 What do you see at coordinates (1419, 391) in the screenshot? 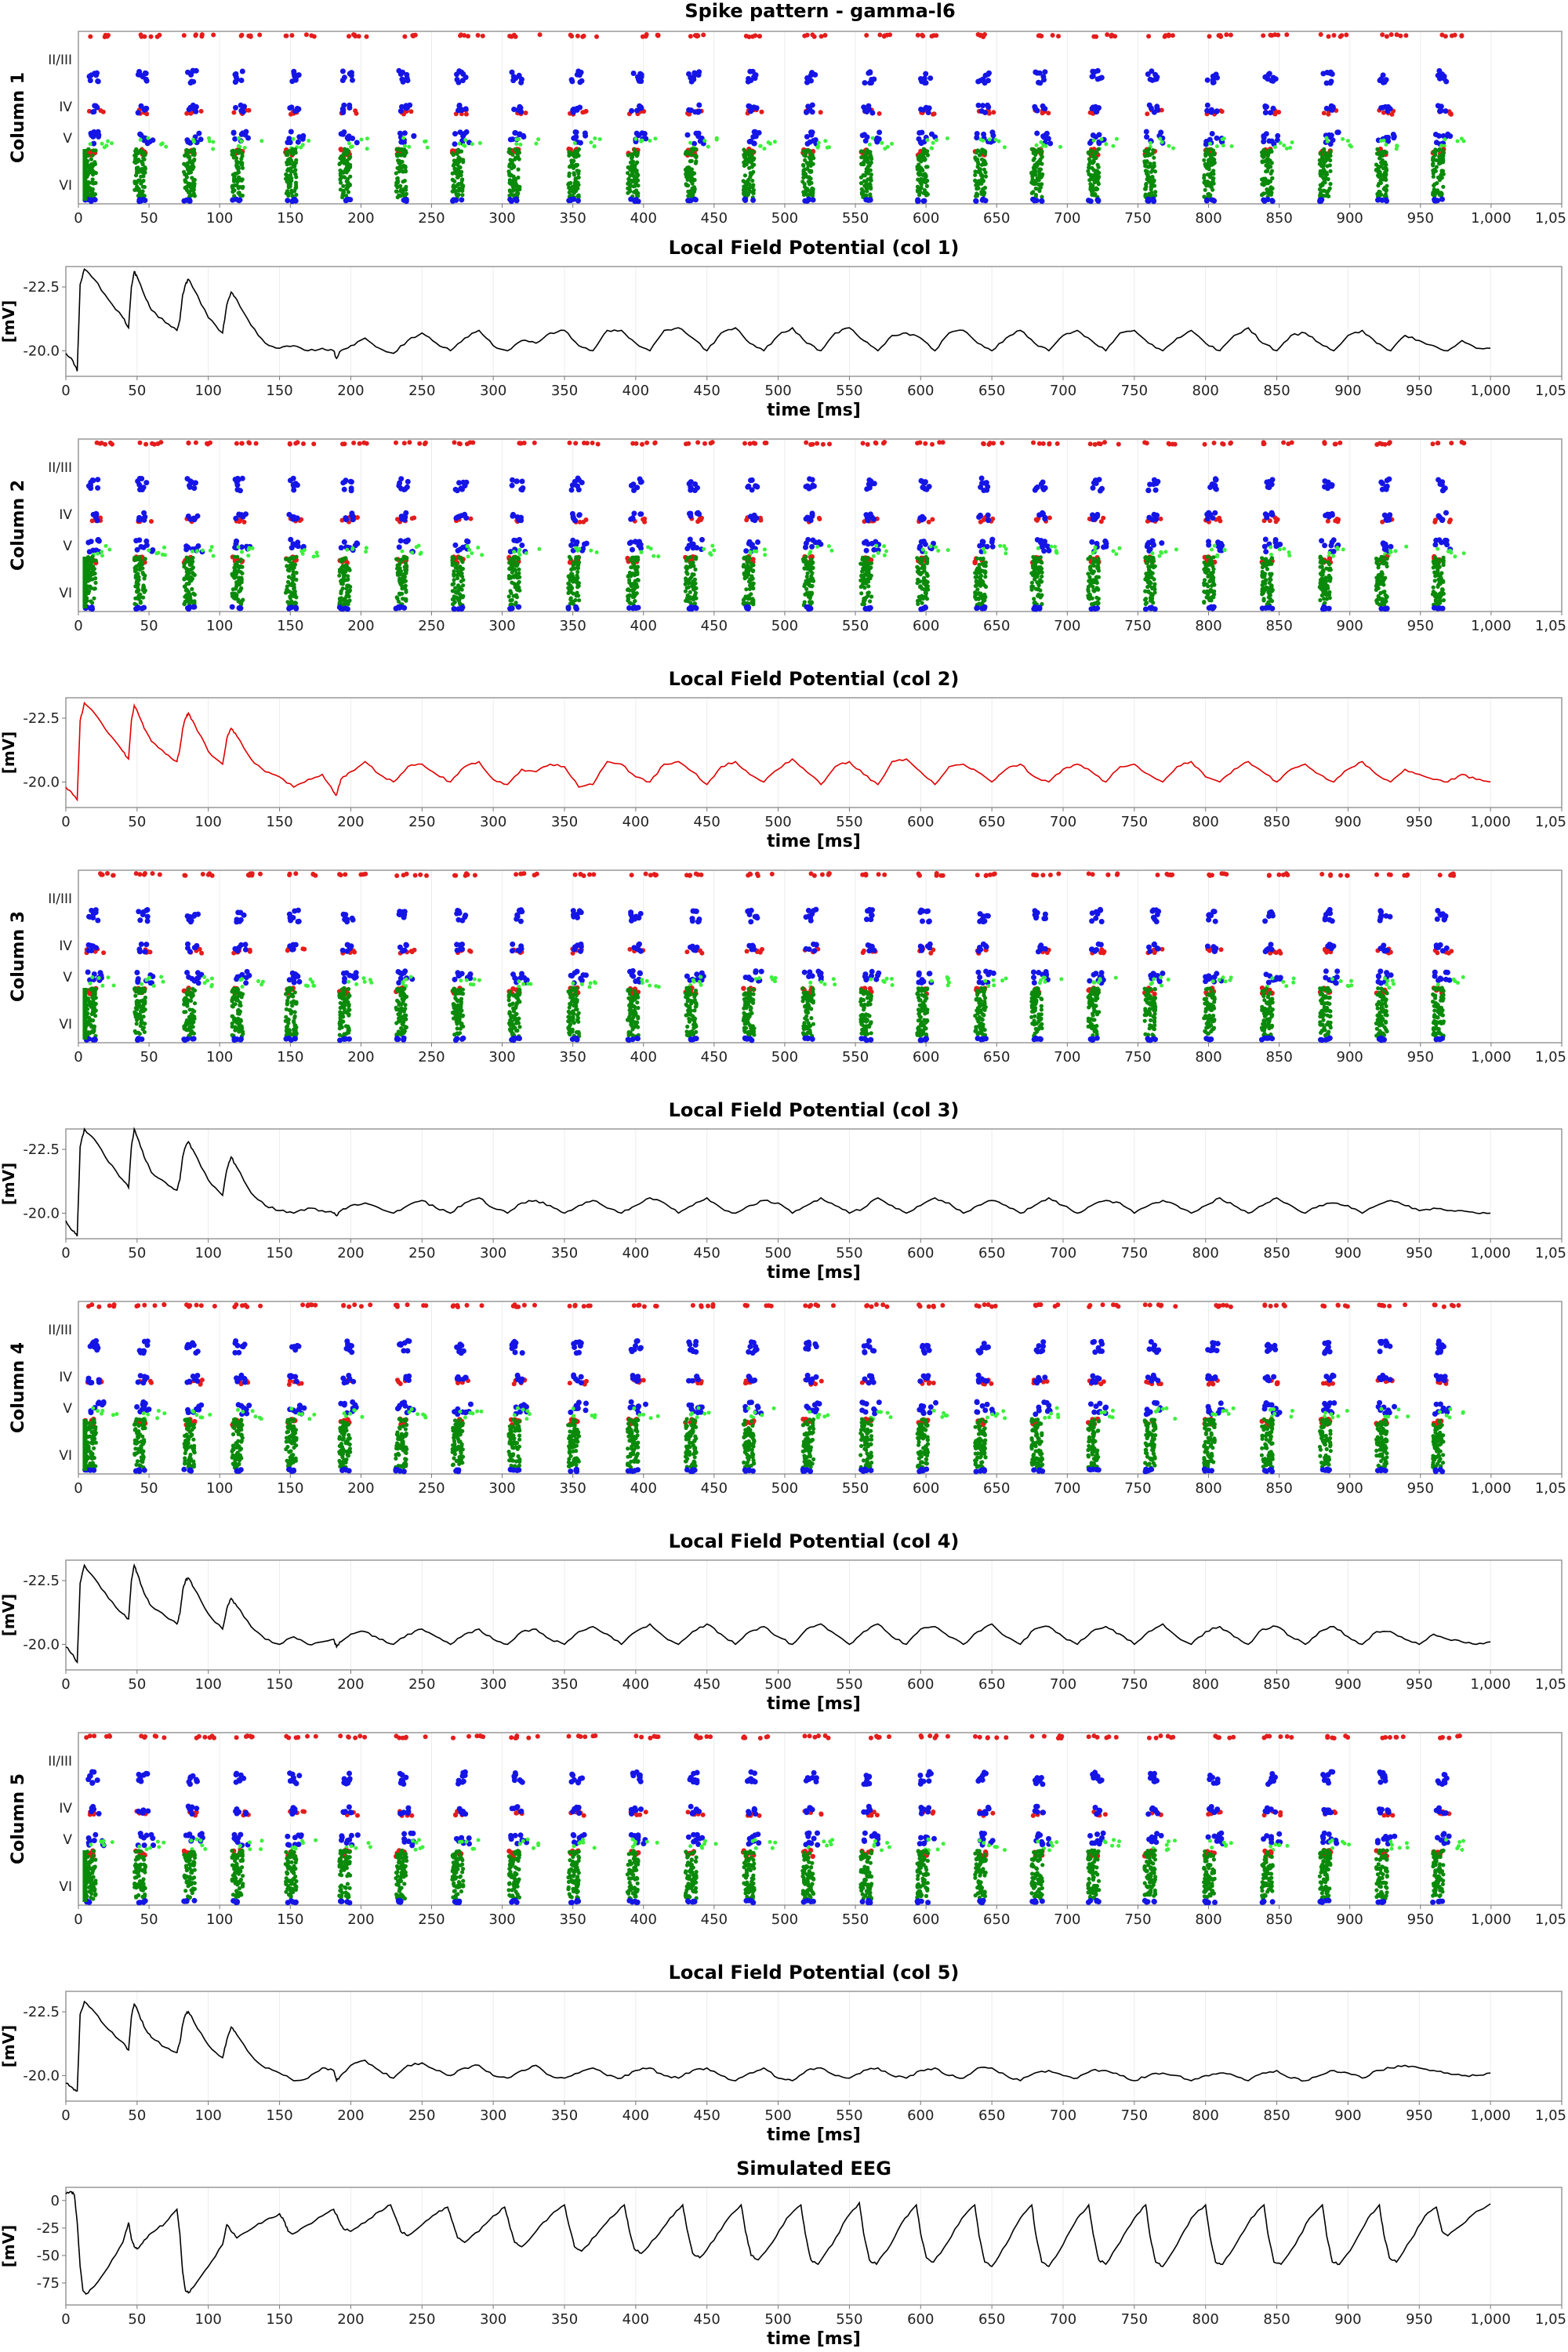
I see `x-tick-label: 950` at bounding box center [1419, 391].